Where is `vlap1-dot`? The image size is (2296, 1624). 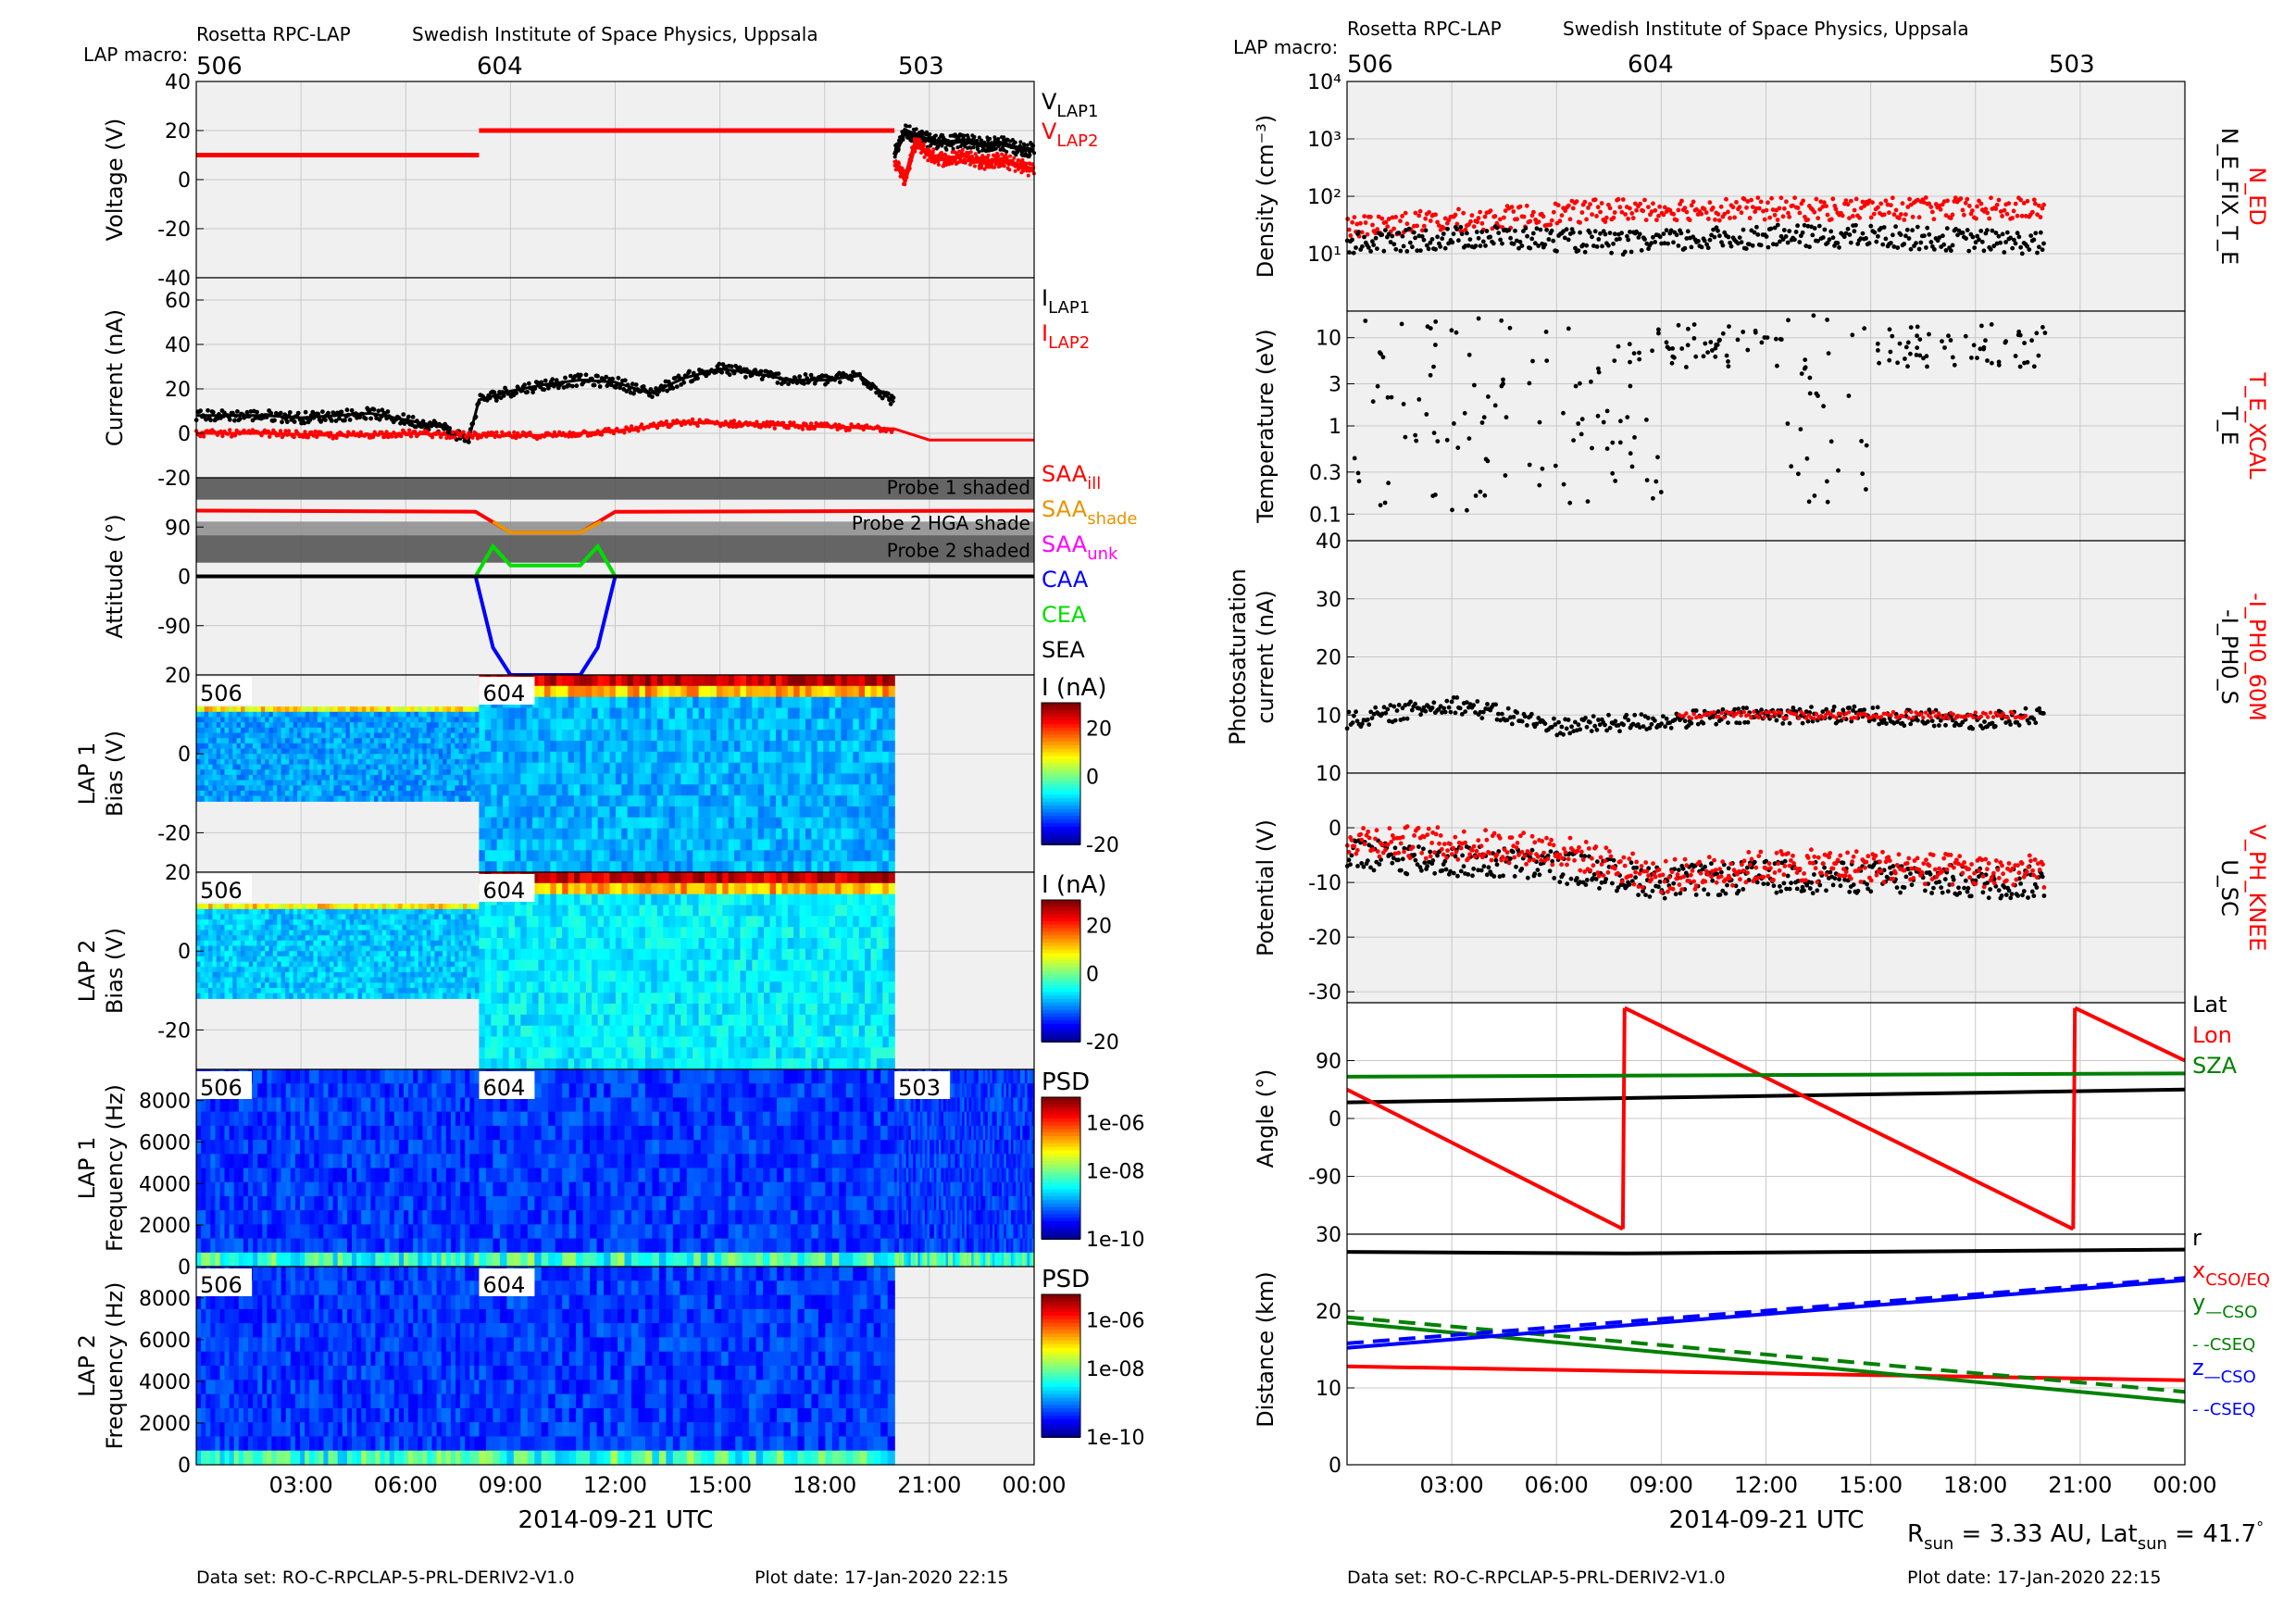
vlap1-dot is located at coordinates (1019, 146).